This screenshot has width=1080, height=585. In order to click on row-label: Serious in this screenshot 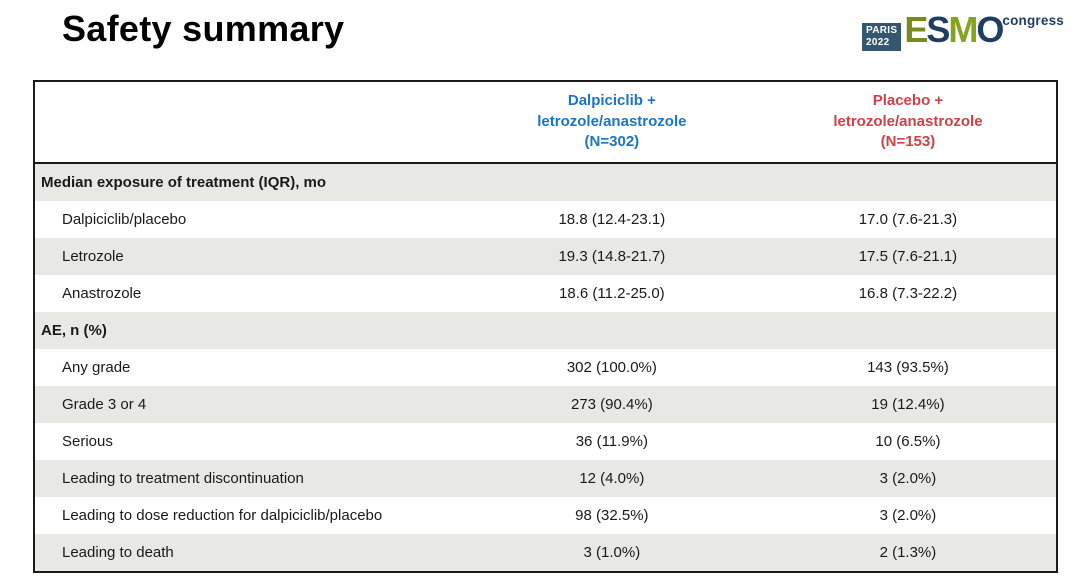, I will do `click(87, 441)`.